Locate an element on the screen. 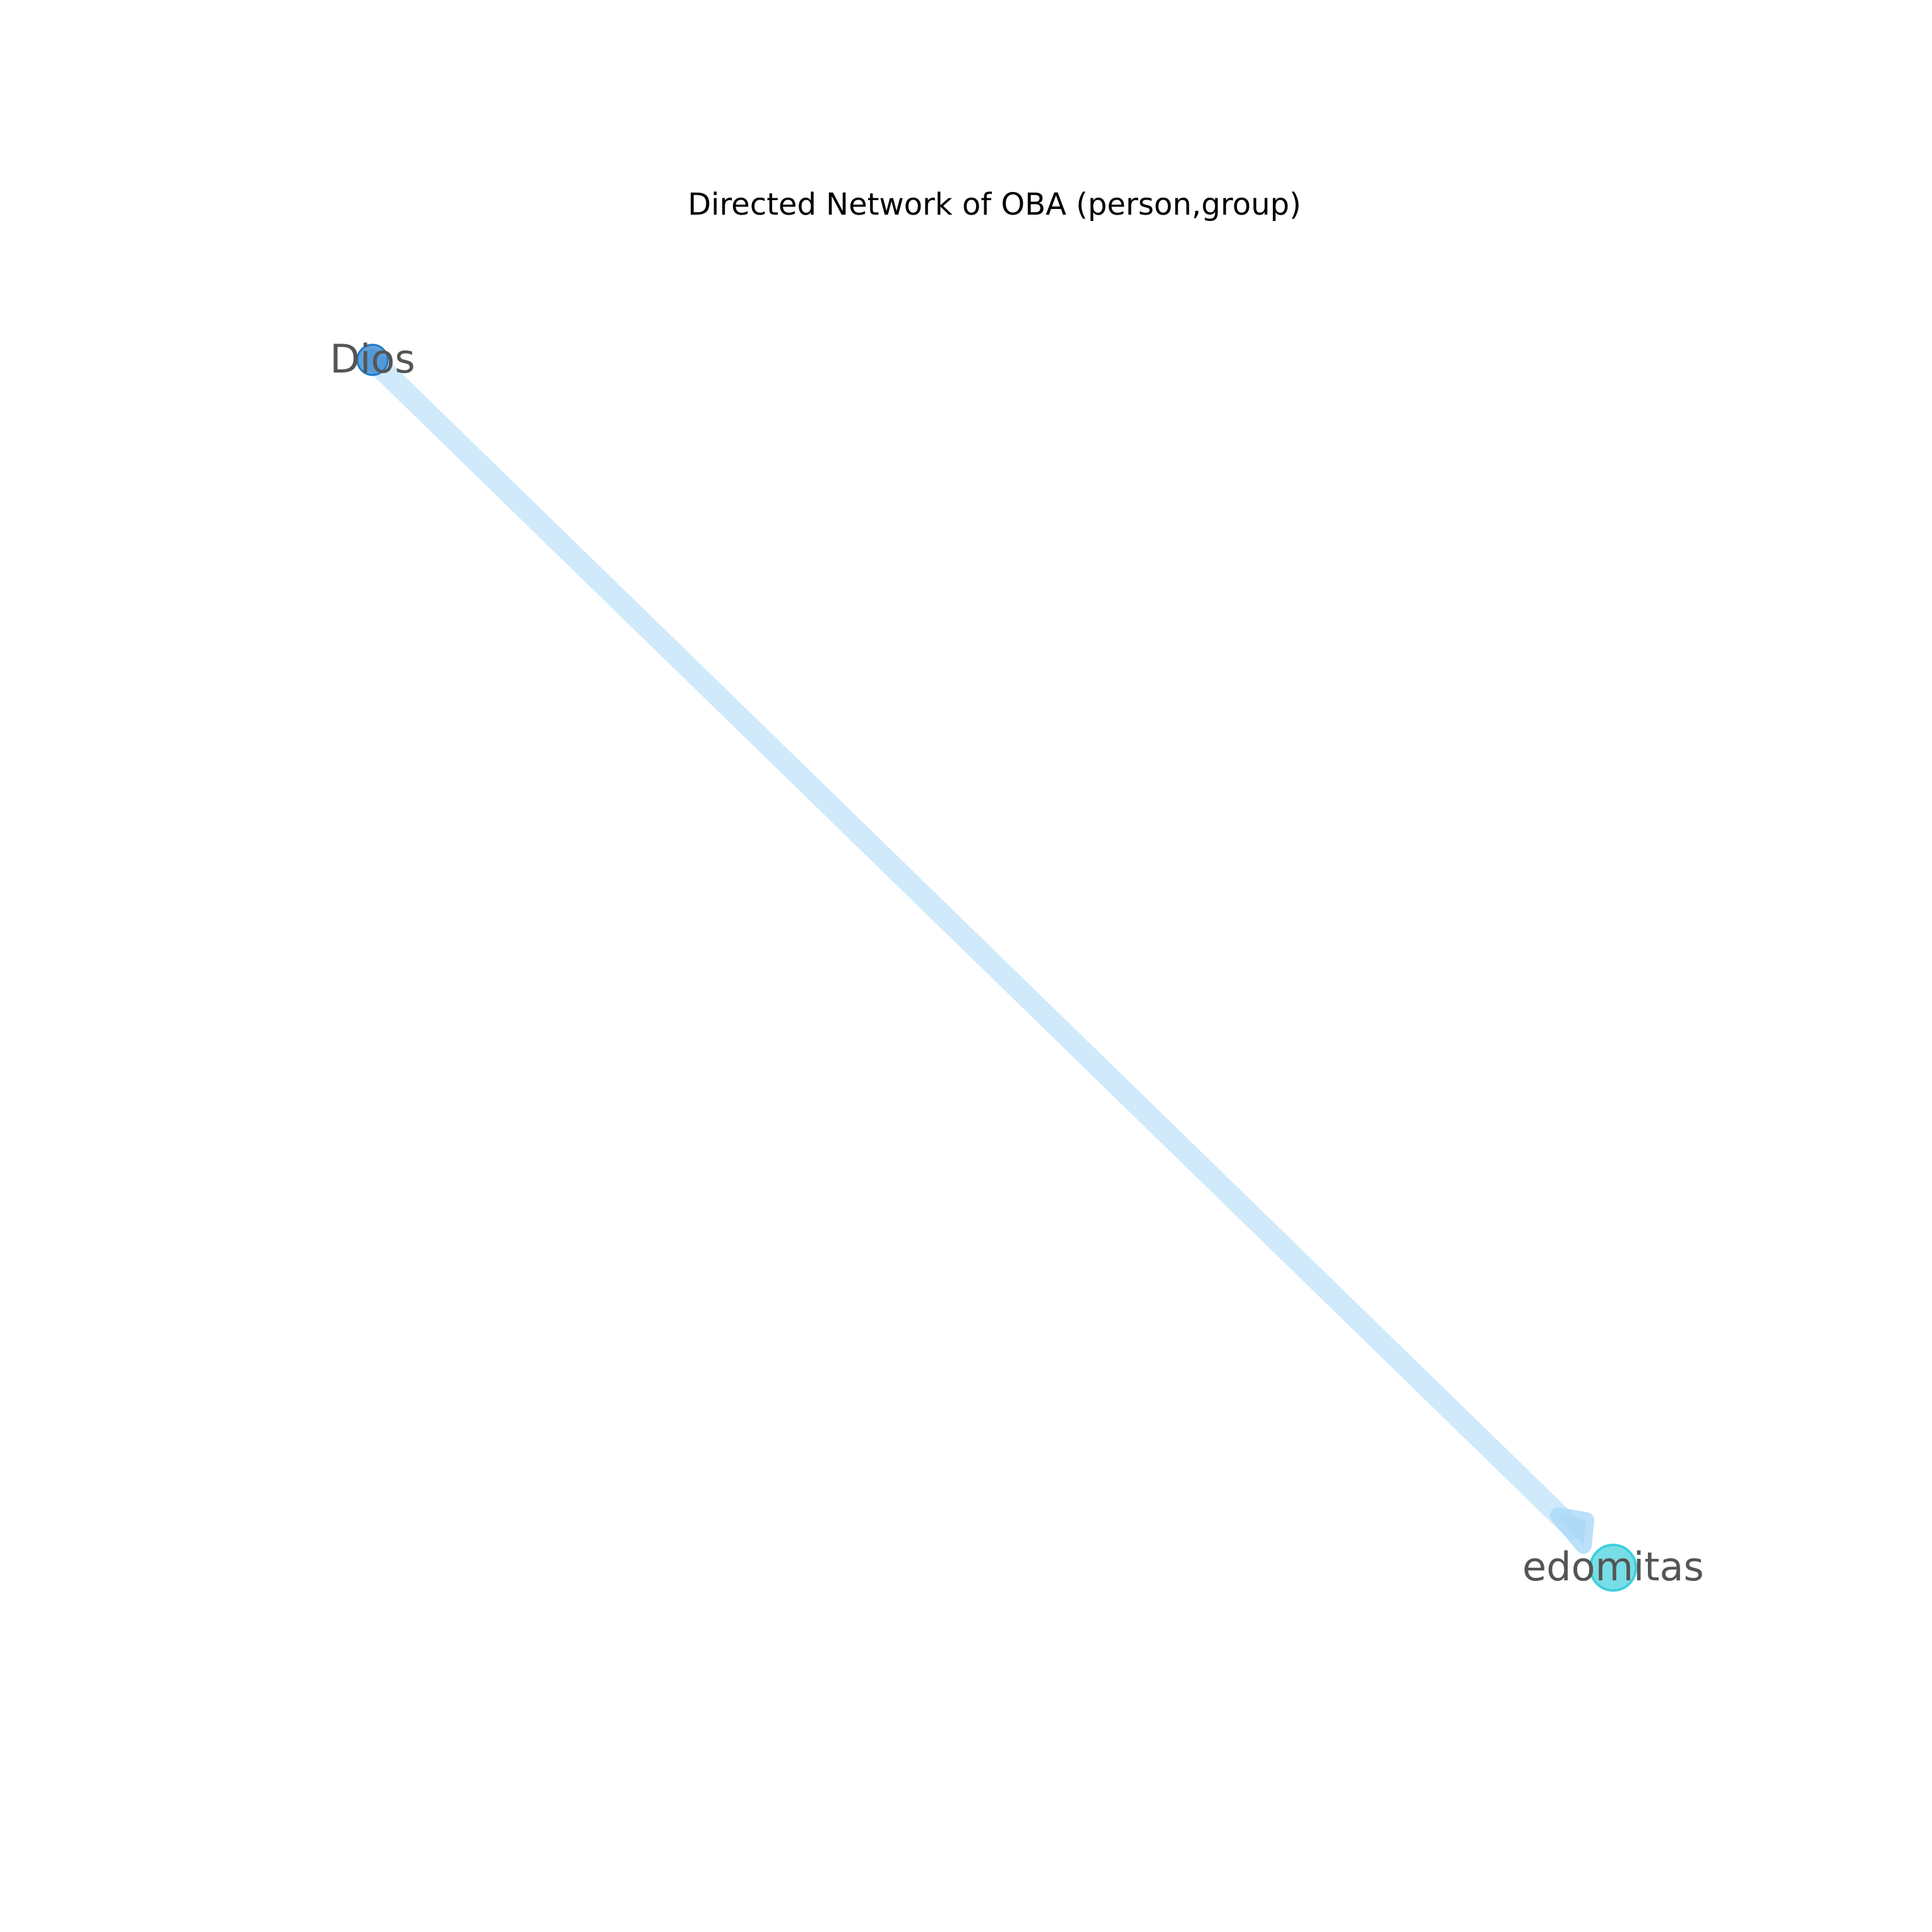 The width and height of the screenshot is (1932, 1932). node-edomitas-label: edomitas is located at coordinates (1613, 1567).